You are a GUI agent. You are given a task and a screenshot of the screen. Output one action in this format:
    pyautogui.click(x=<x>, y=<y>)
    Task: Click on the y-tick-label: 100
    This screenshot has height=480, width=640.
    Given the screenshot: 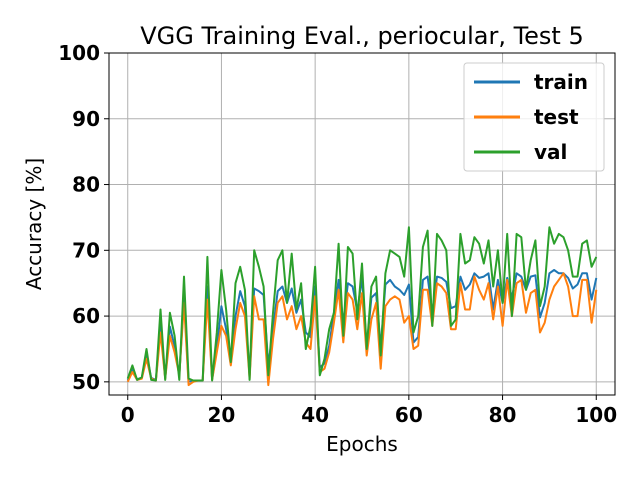 What is the action you would take?
    pyautogui.click(x=79, y=53)
    